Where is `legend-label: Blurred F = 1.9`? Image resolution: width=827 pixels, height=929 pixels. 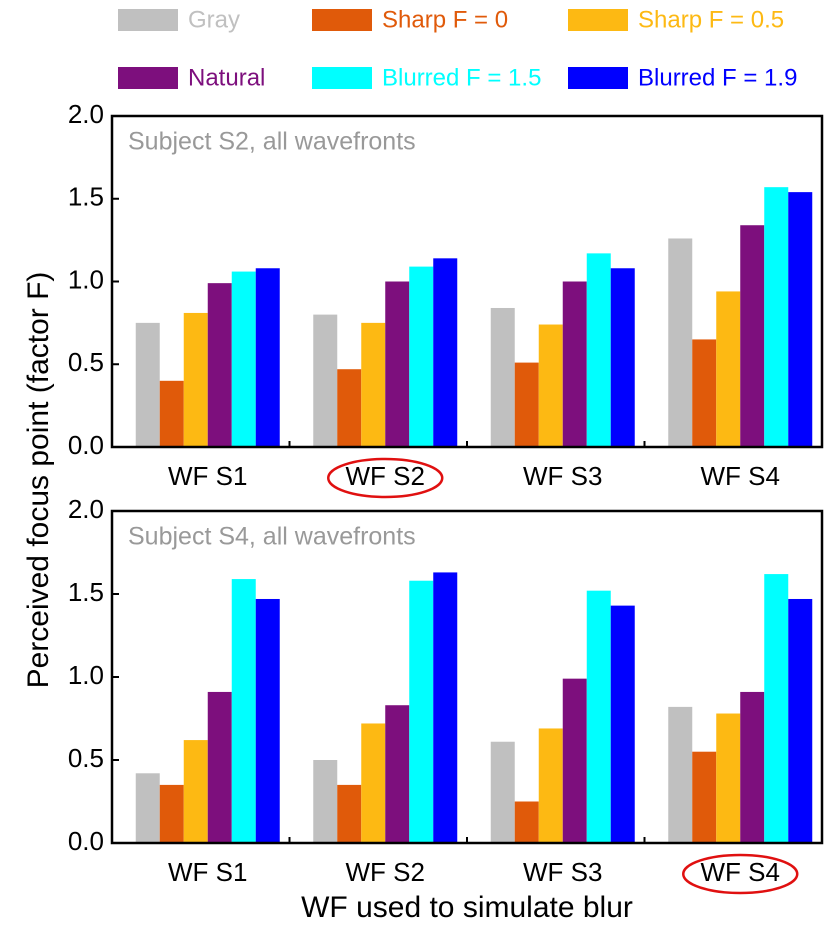
legend-label: Blurred F = 1.9 is located at coordinates (717, 77).